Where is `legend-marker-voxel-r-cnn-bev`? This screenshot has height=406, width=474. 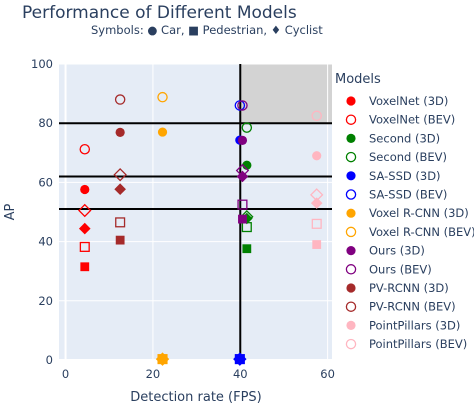 legend-marker-voxel-r-cnn-bev is located at coordinates (351, 232).